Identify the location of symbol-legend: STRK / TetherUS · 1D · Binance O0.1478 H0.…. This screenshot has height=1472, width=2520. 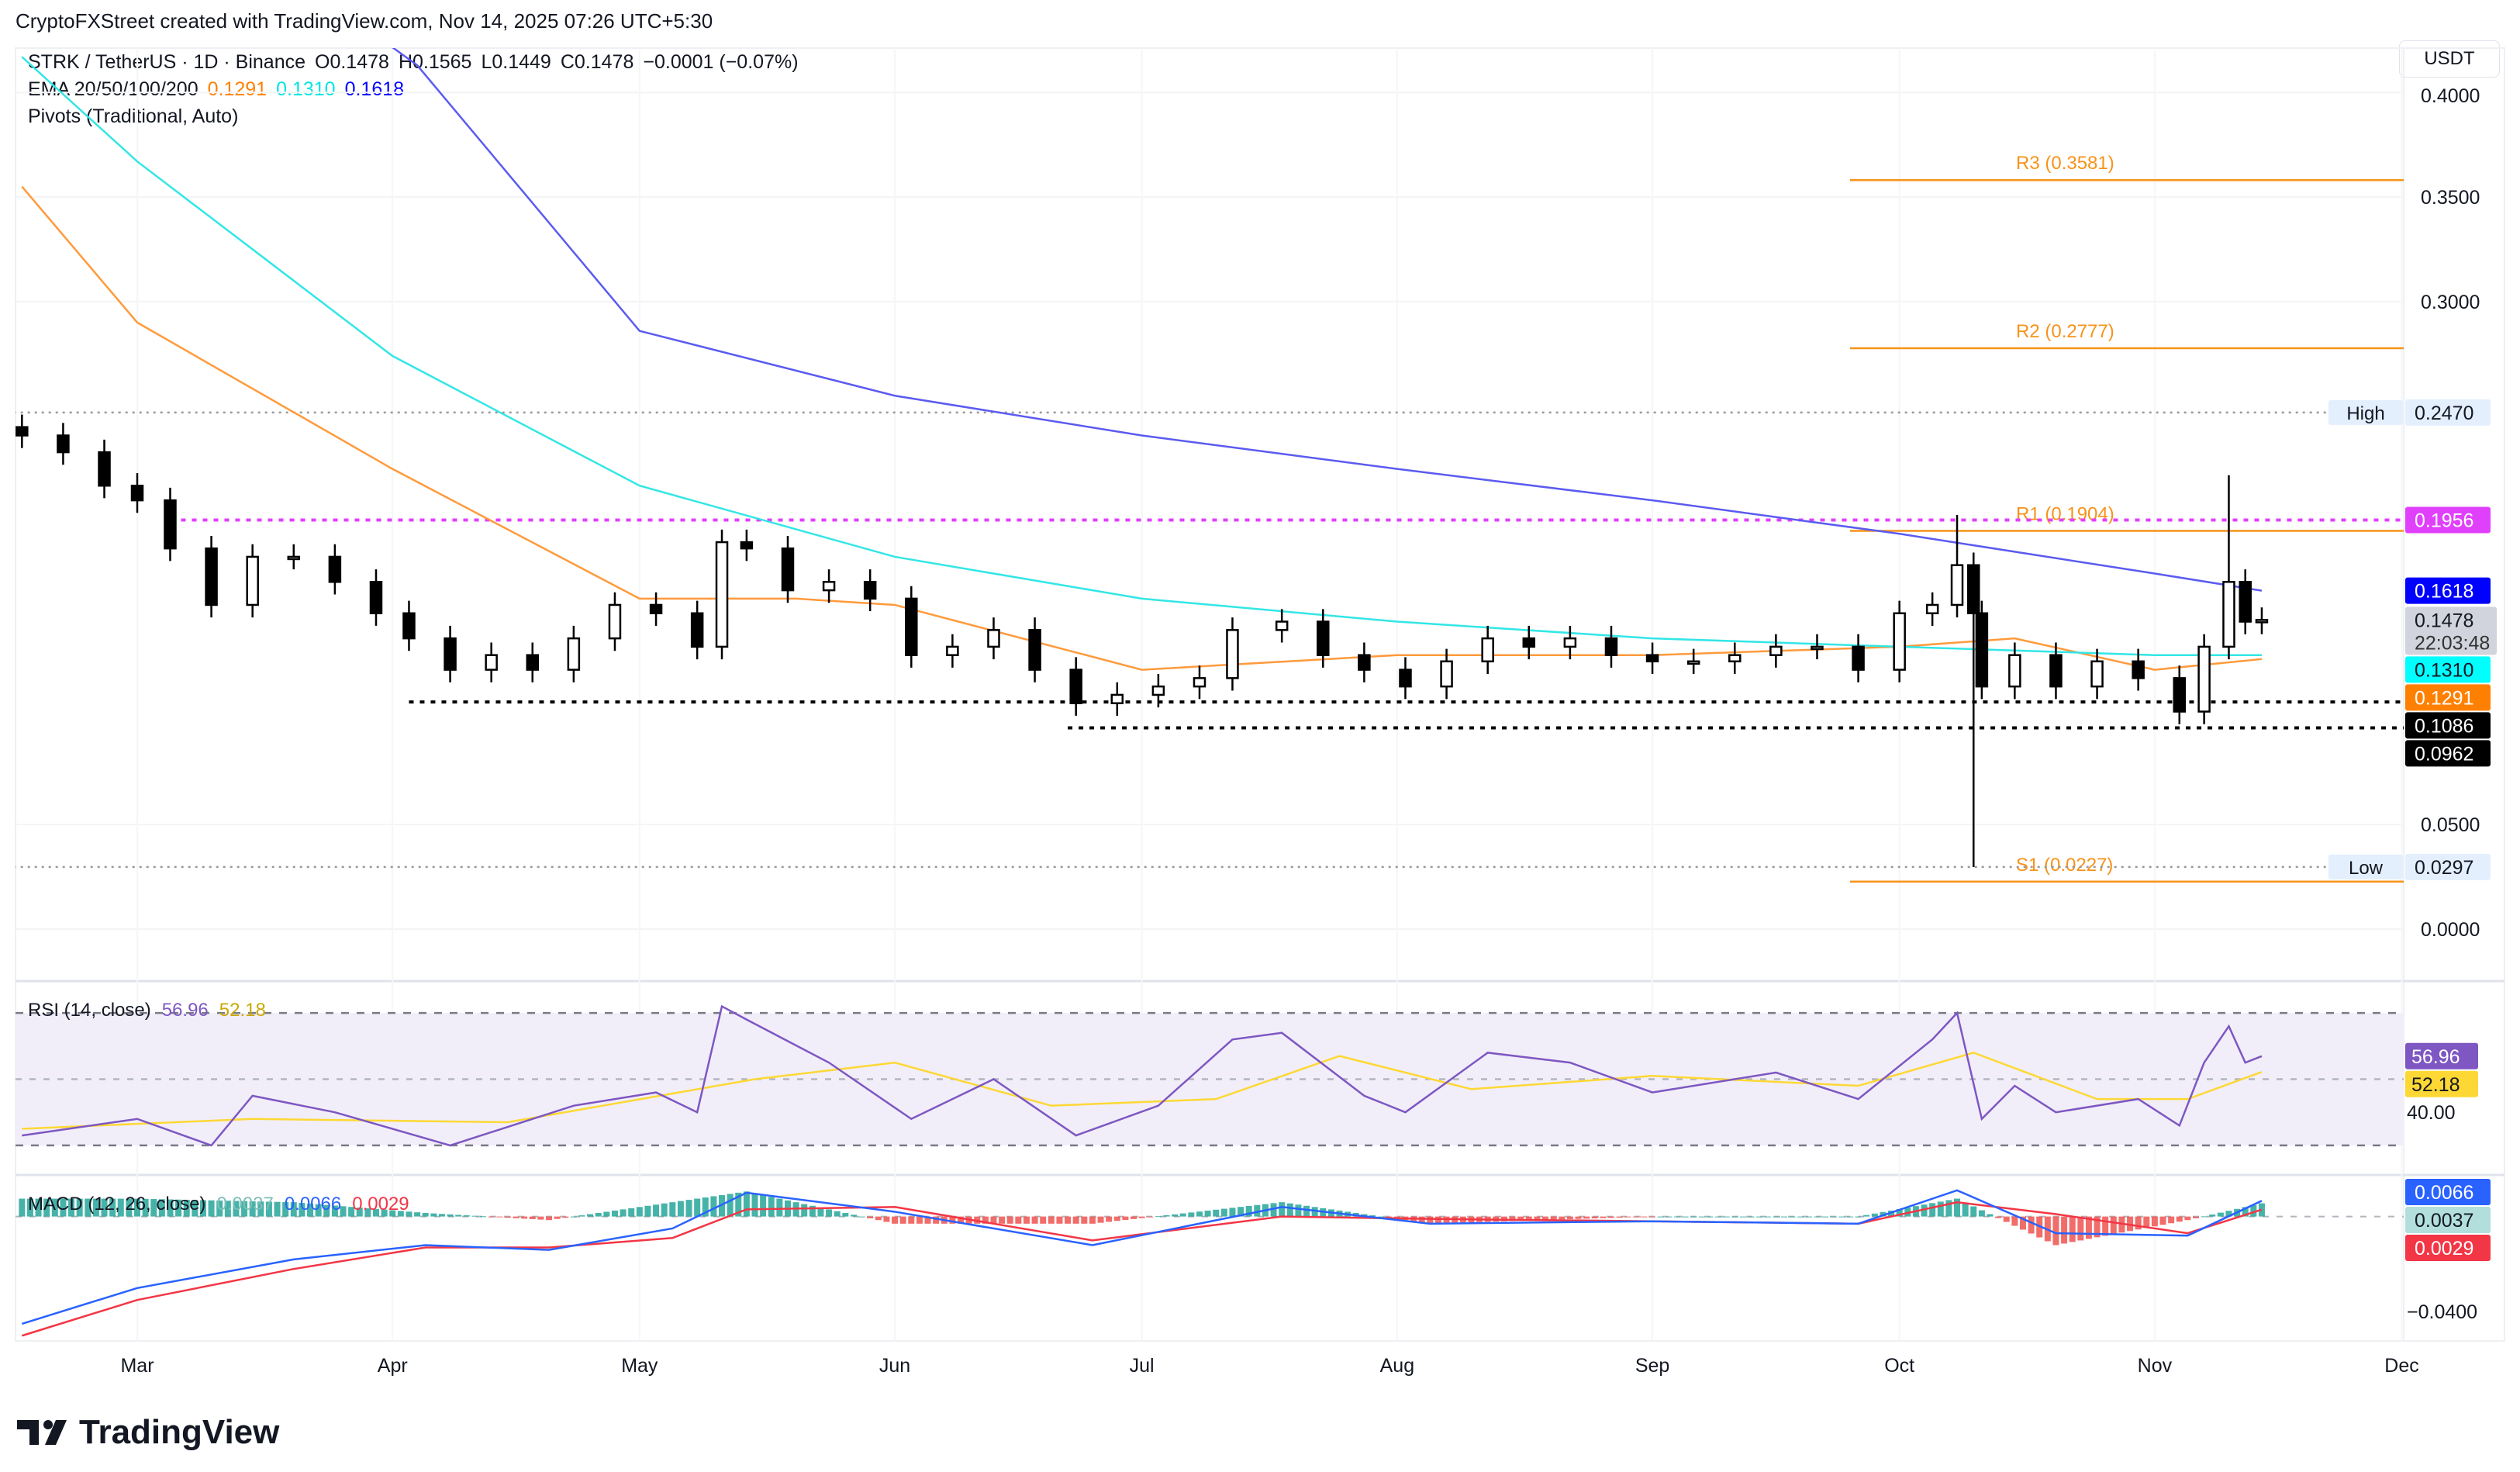
(418, 62).